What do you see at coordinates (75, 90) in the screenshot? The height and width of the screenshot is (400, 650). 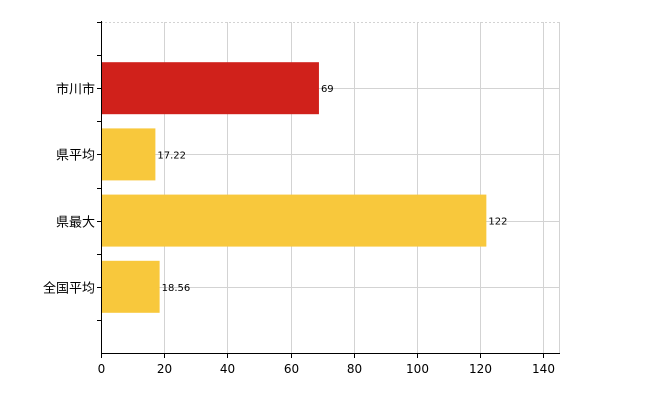 I see `y-category-label: 市川市` at bounding box center [75, 90].